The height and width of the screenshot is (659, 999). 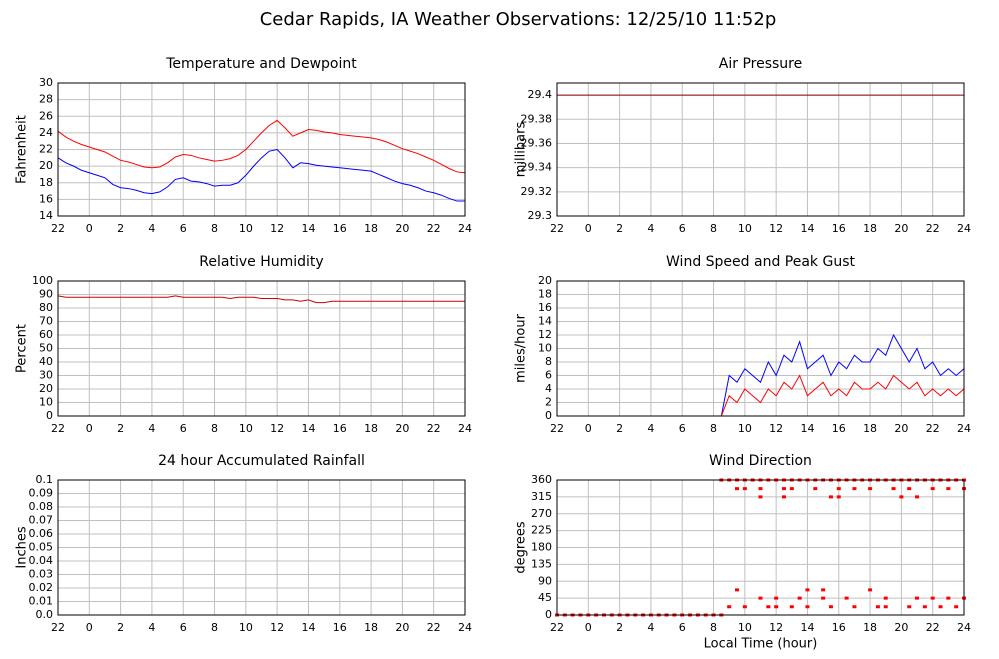 What do you see at coordinates (261, 64) in the screenshot?
I see `subplot-title: Temperature and Dewpoint` at bounding box center [261, 64].